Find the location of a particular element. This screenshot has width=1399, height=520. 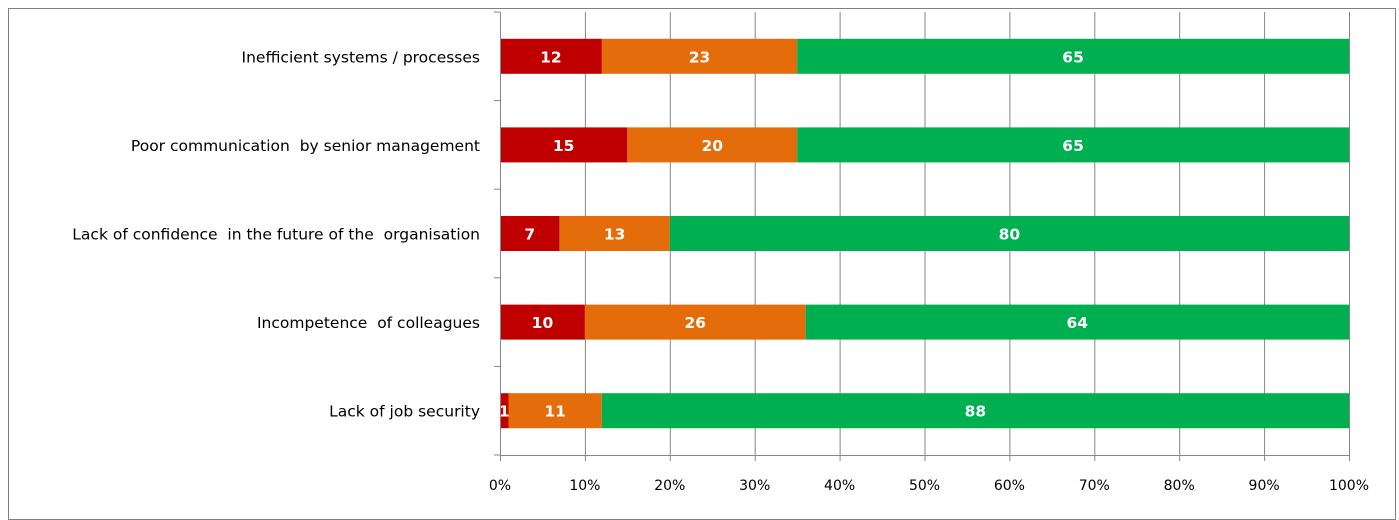

data-label: 88 is located at coordinates (976, 412).